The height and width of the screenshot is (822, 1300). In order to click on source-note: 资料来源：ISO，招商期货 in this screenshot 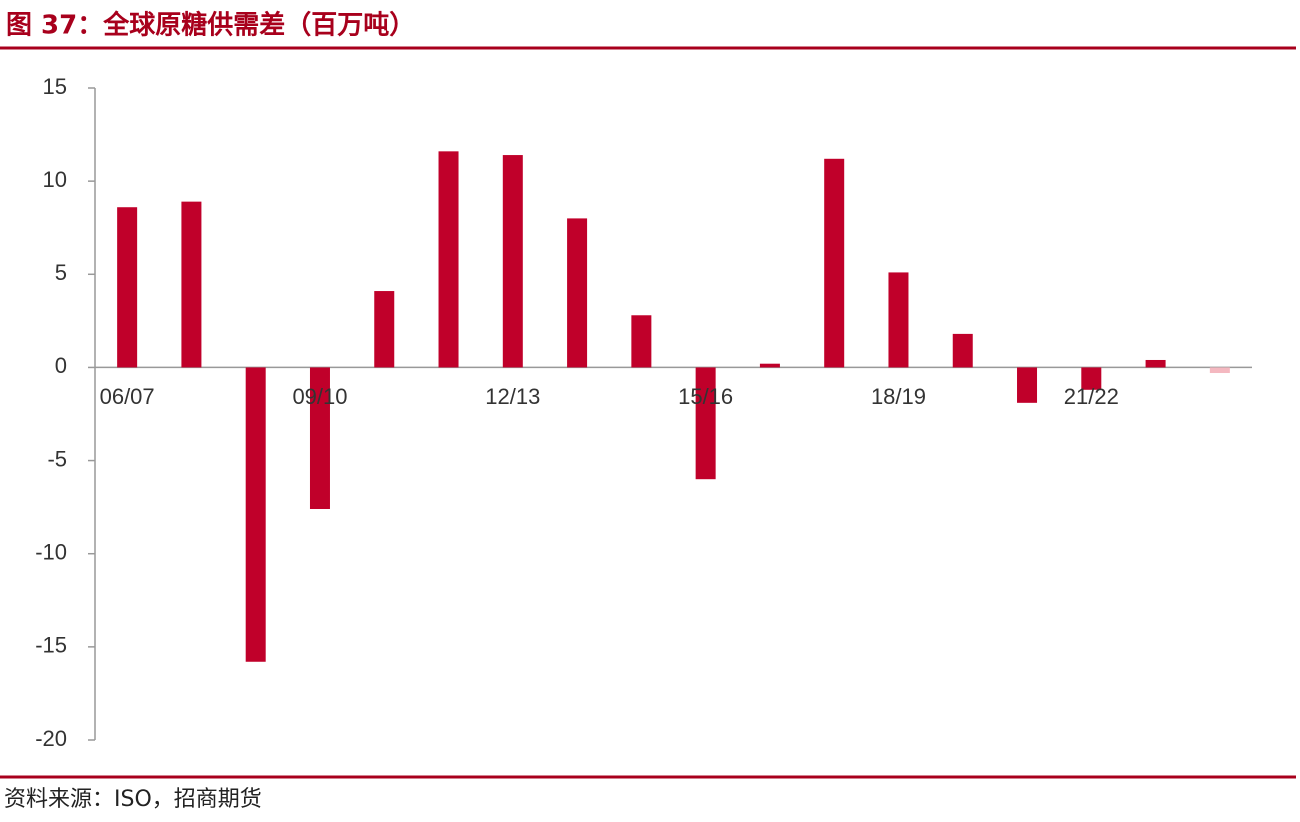, I will do `click(133, 799)`.